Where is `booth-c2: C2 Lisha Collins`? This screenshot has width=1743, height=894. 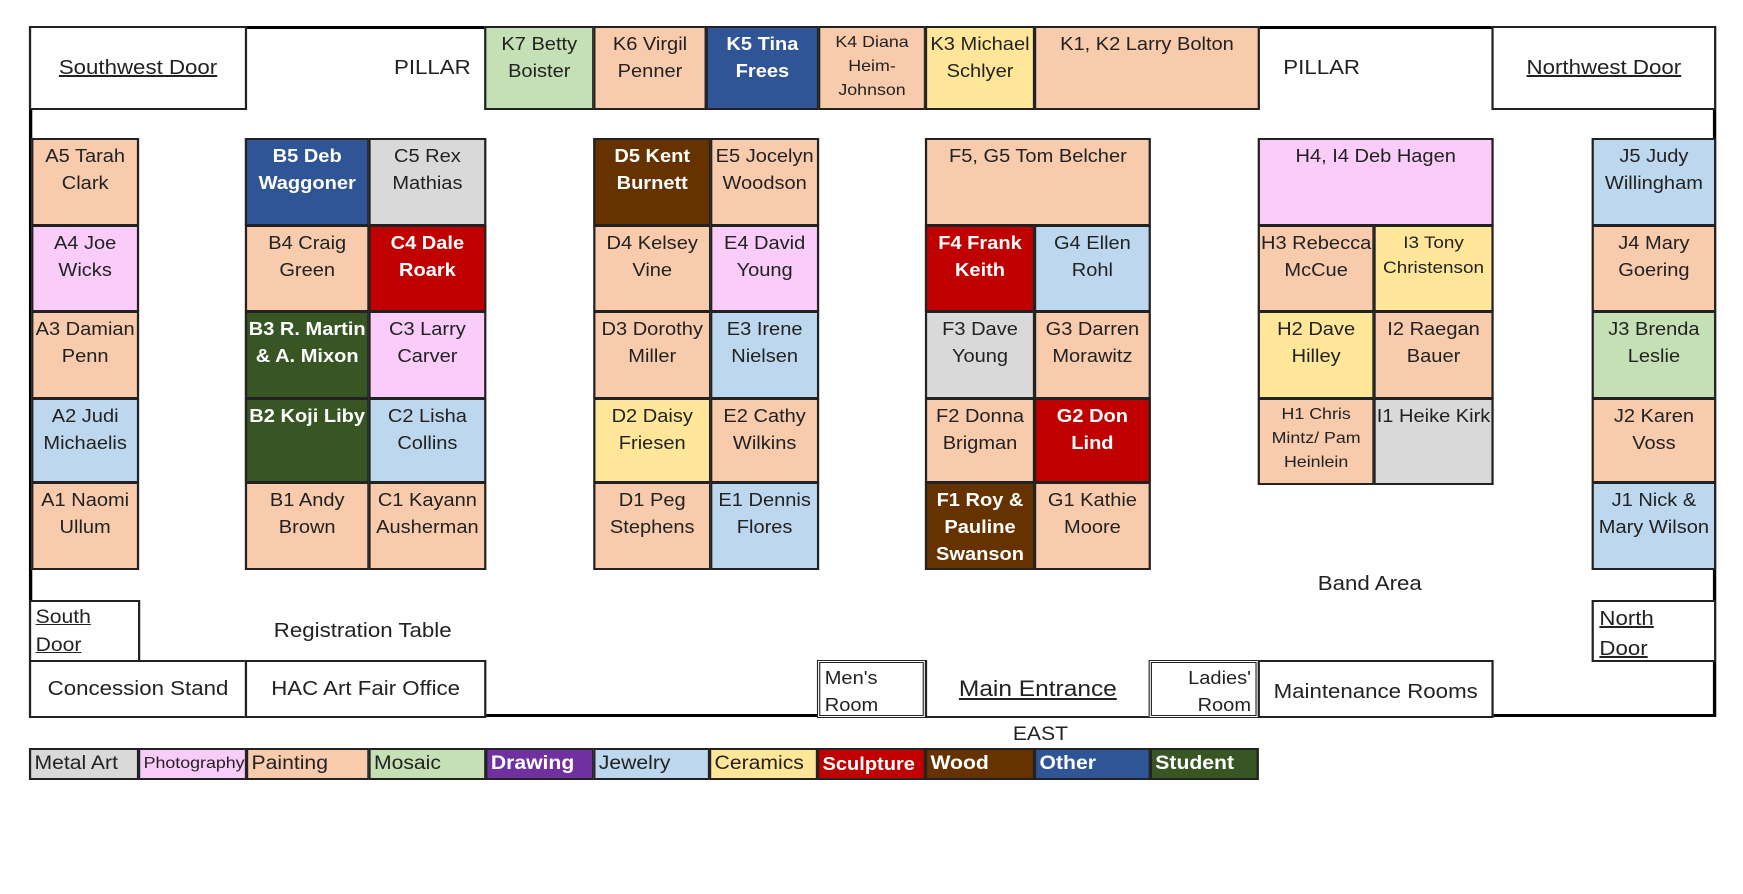 booth-c2: C2 Lisha Collins is located at coordinates (427, 440).